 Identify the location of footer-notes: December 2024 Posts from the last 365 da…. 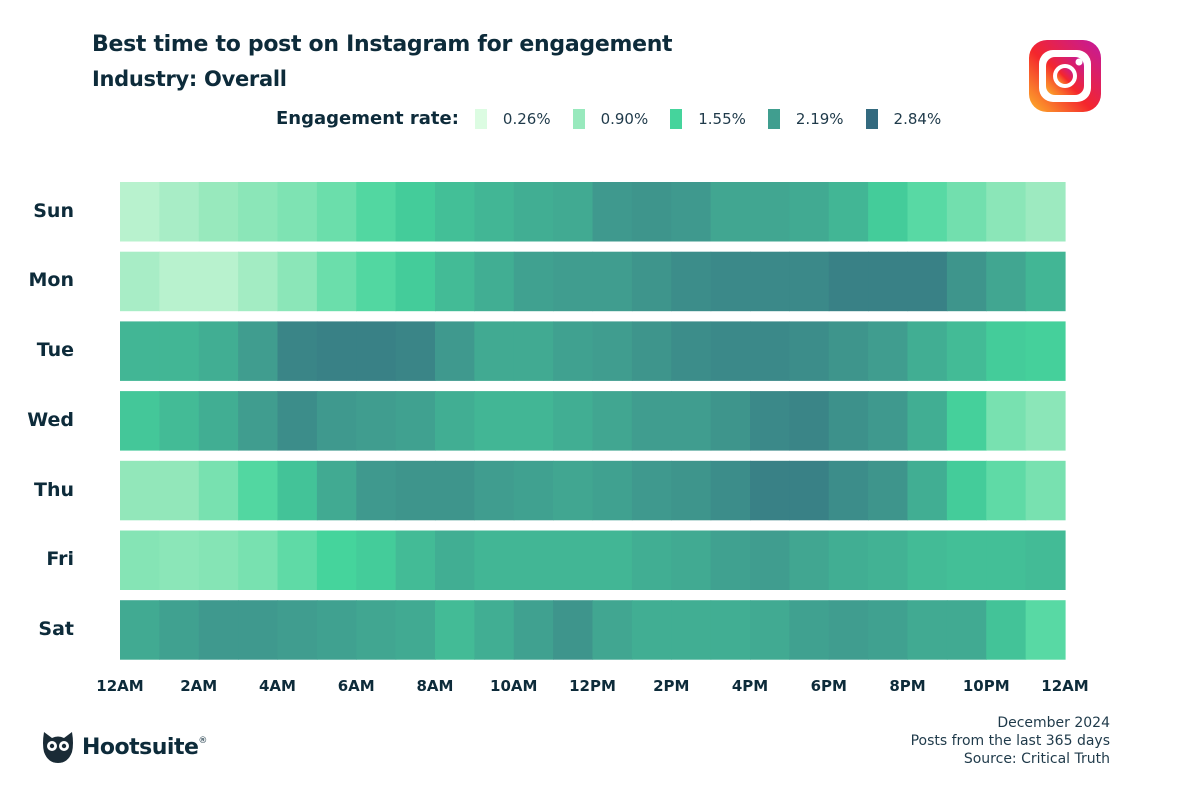
(1010, 741).